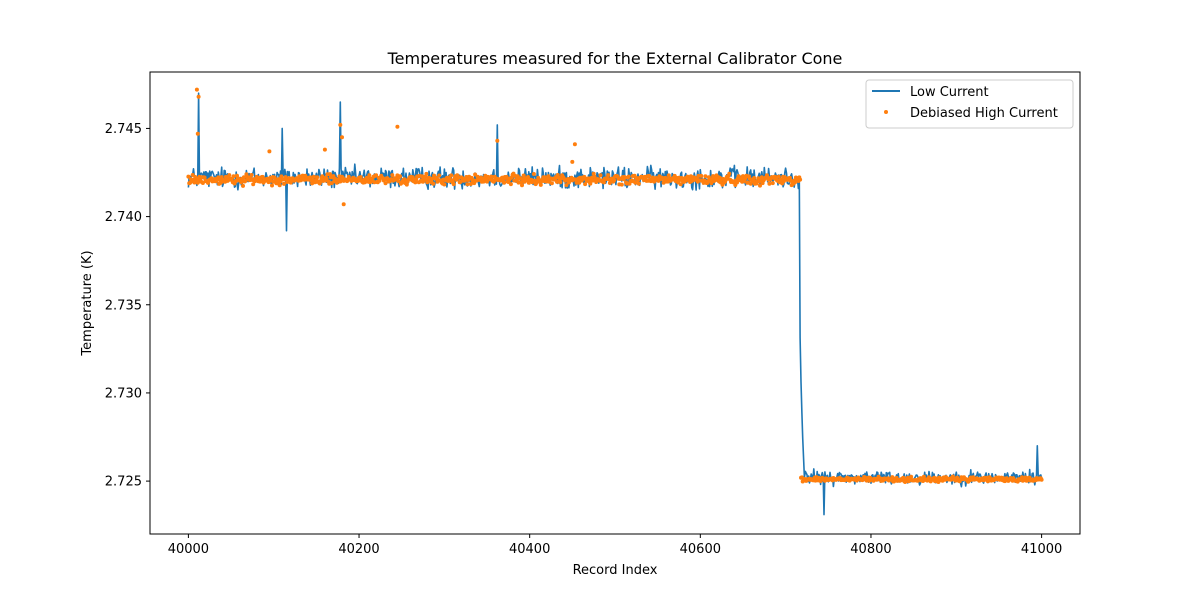 The width and height of the screenshot is (1200, 600). I want to click on legend-dot-swatch, so click(886, 112).